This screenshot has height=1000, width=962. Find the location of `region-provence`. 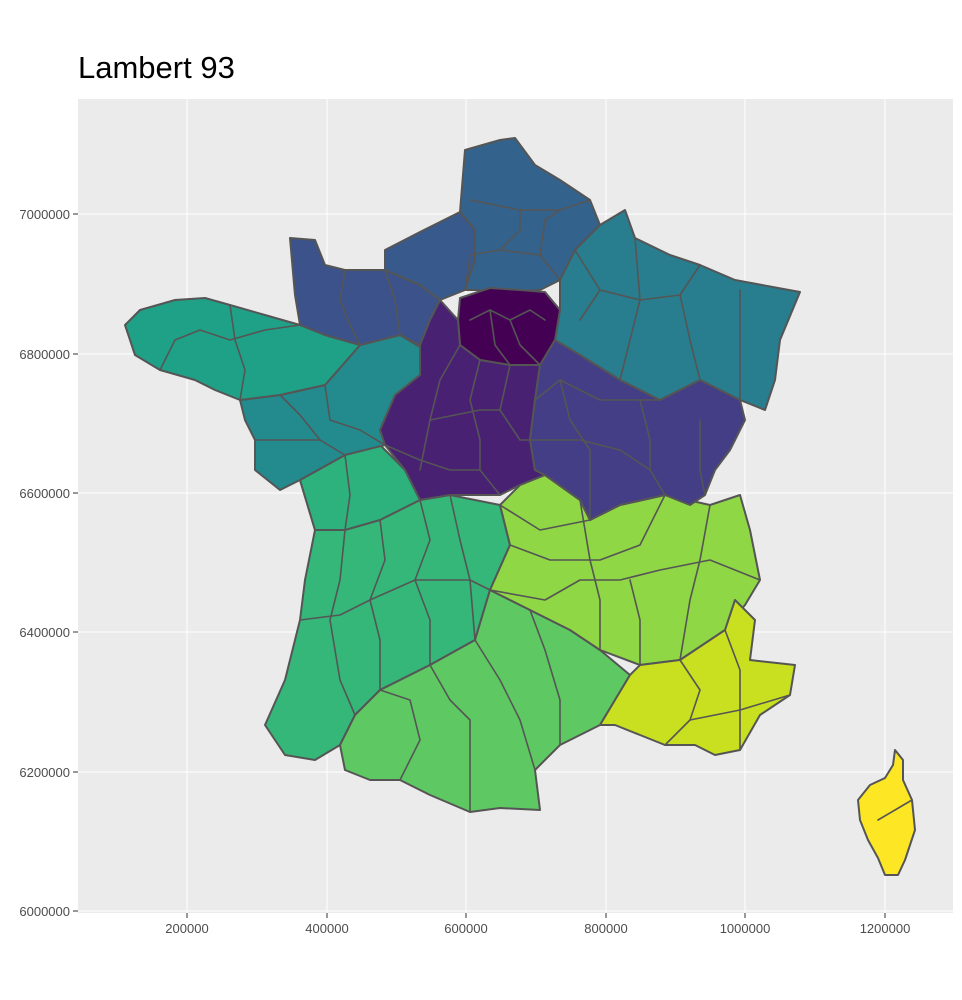

region-provence is located at coordinates (697, 677).